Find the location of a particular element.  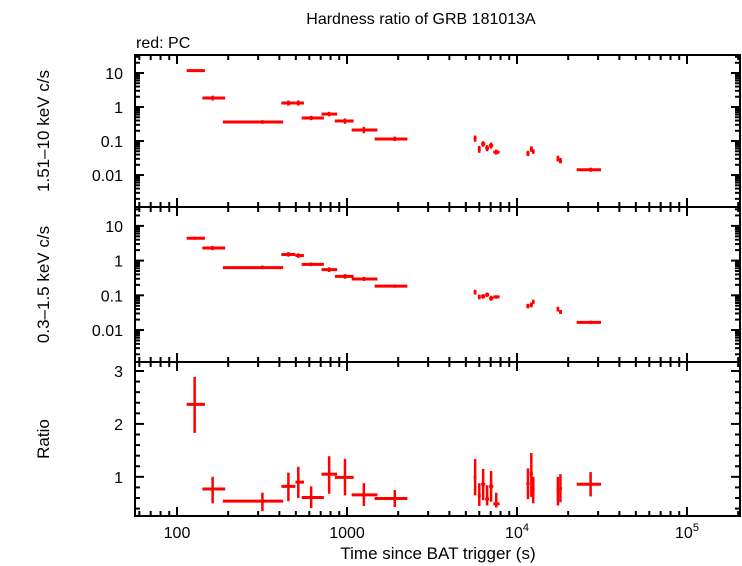

x-tick-label: 10⁴ is located at coordinates (517, 532).